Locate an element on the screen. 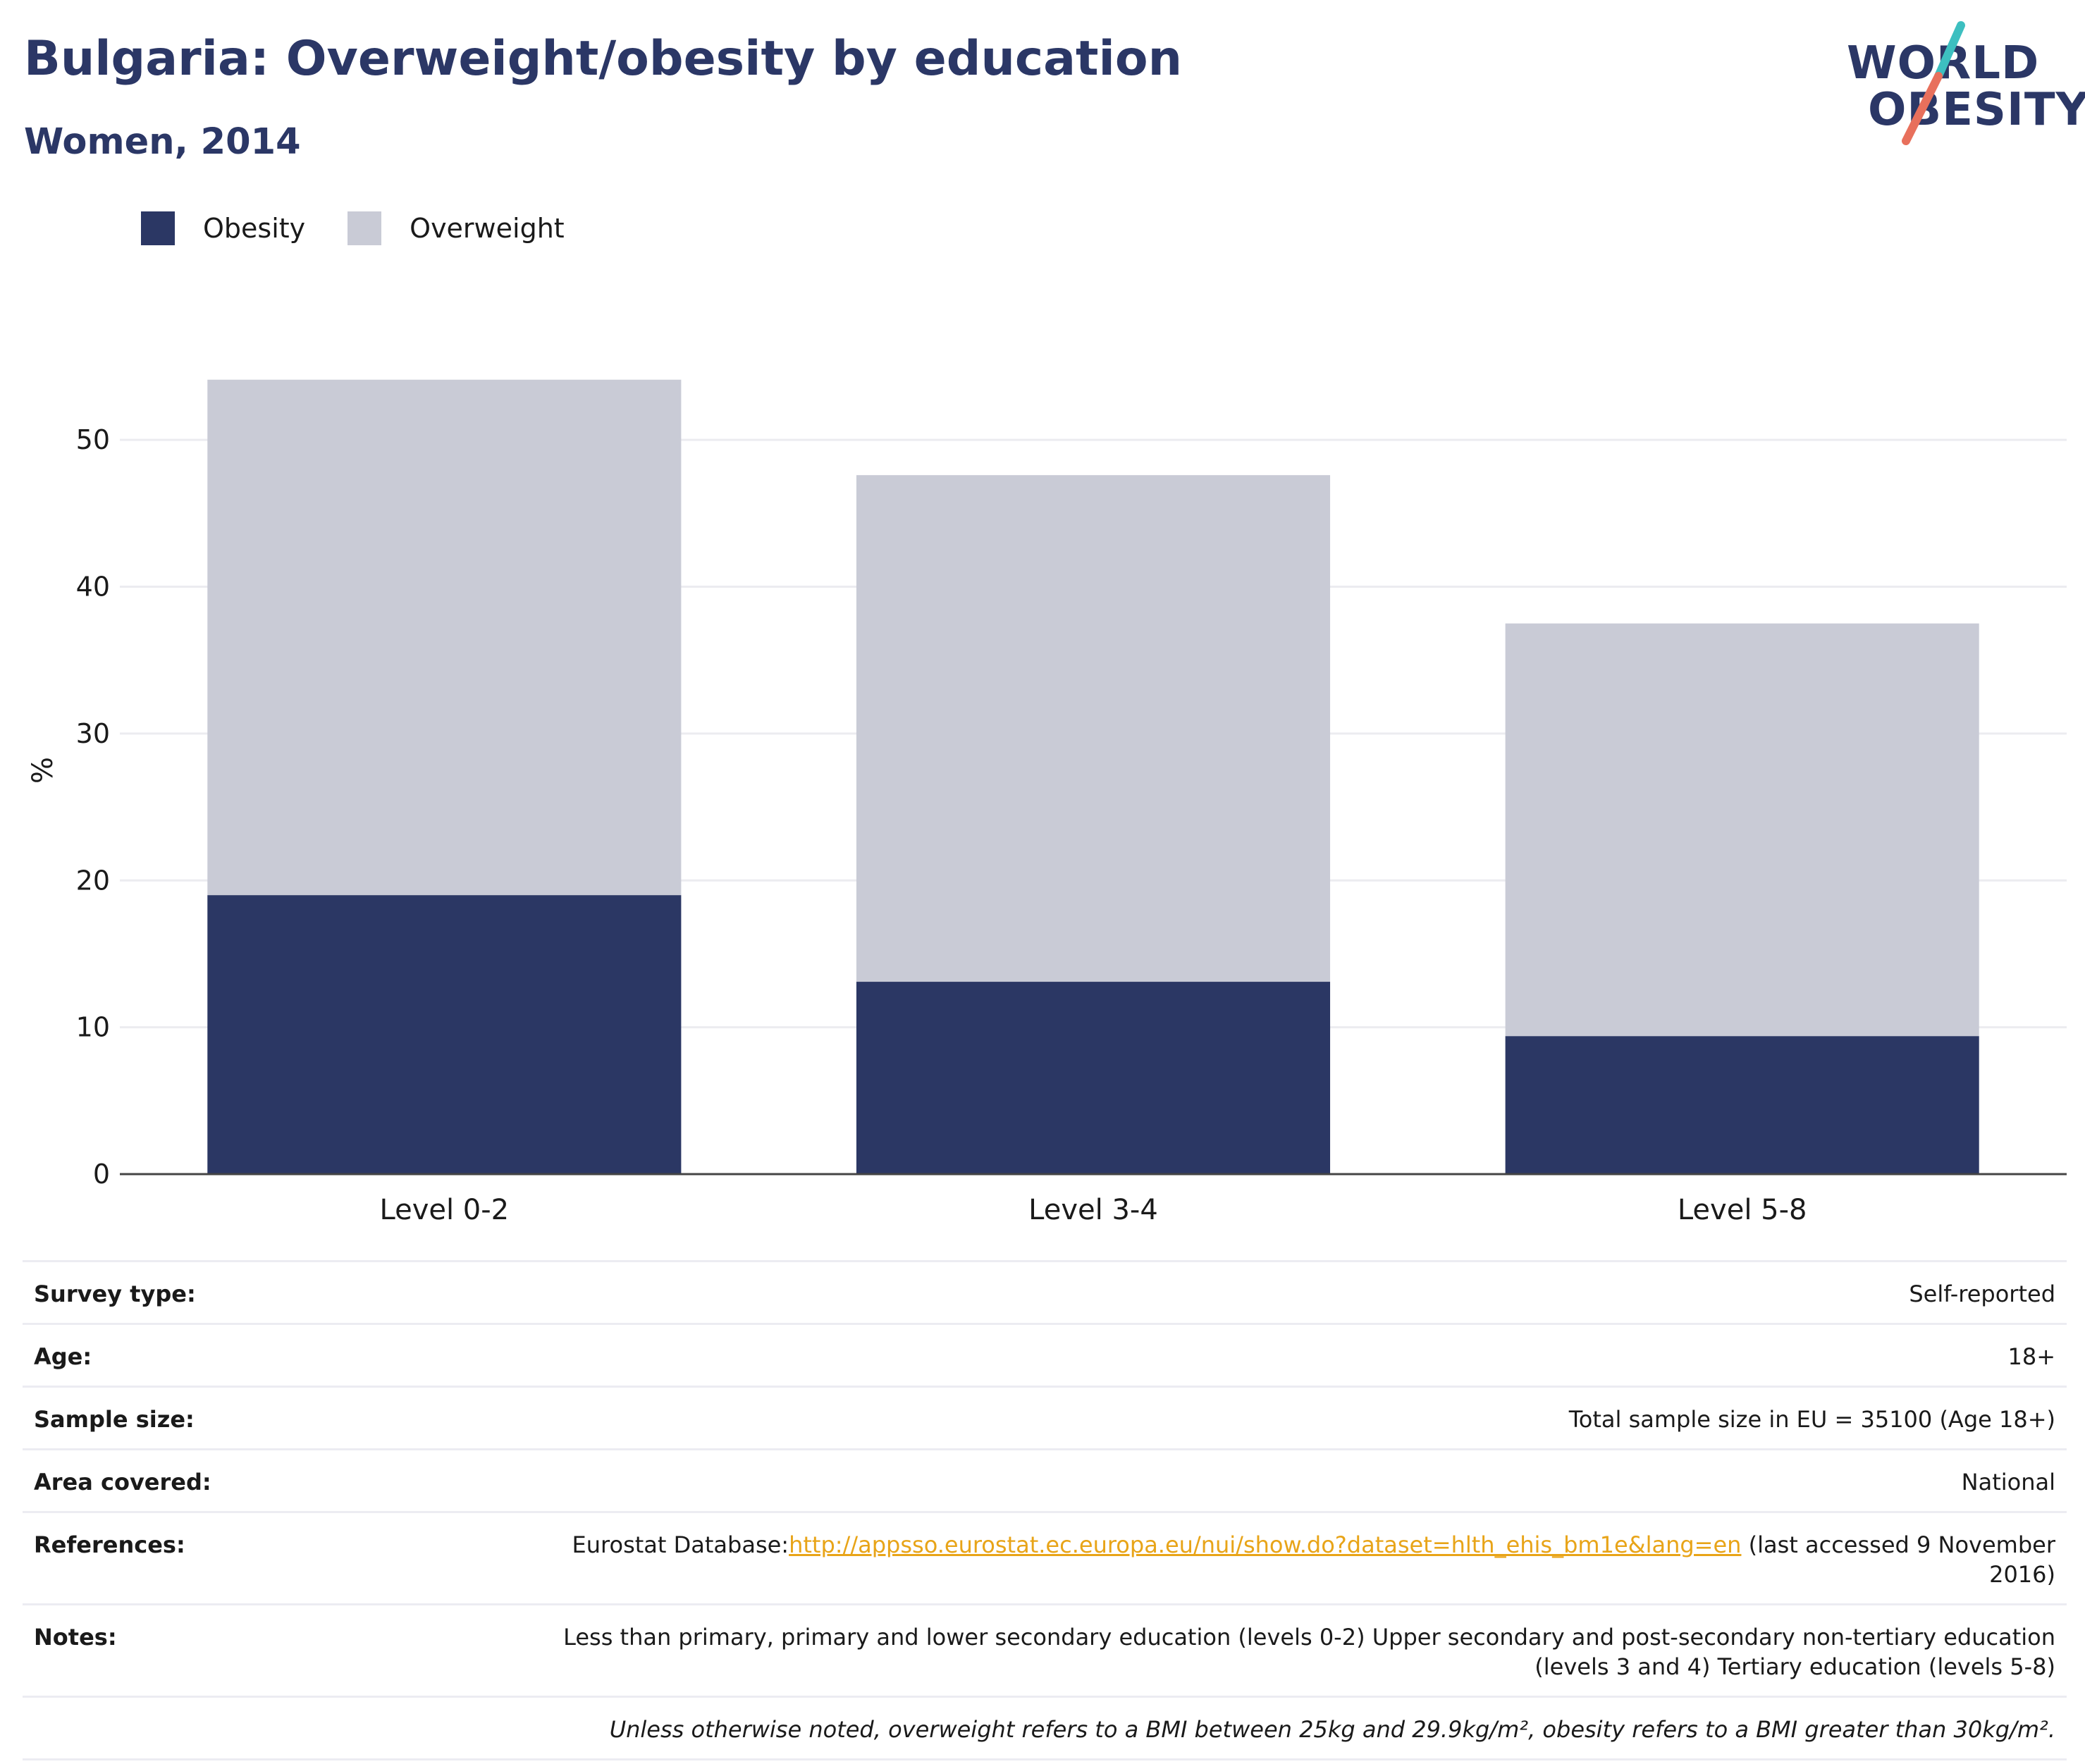 The width and height of the screenshot is (2085, 1764). info-label: Sample size: is located at coordinates (114, 1419).